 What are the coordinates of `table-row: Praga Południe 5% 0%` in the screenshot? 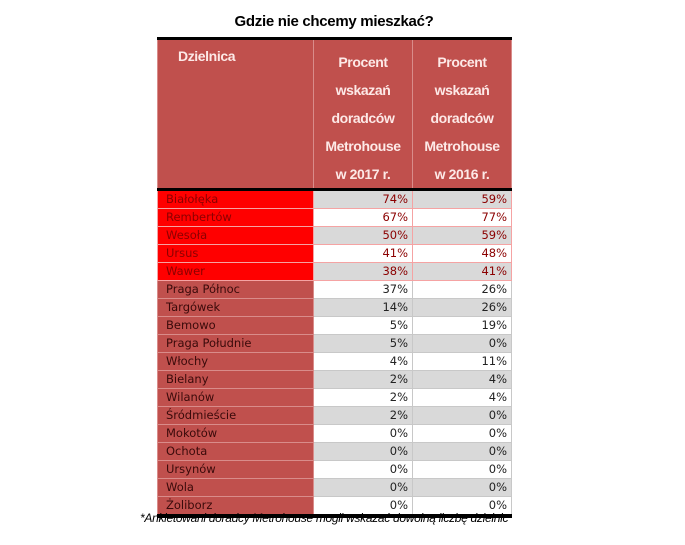 It's located at (334, 343).